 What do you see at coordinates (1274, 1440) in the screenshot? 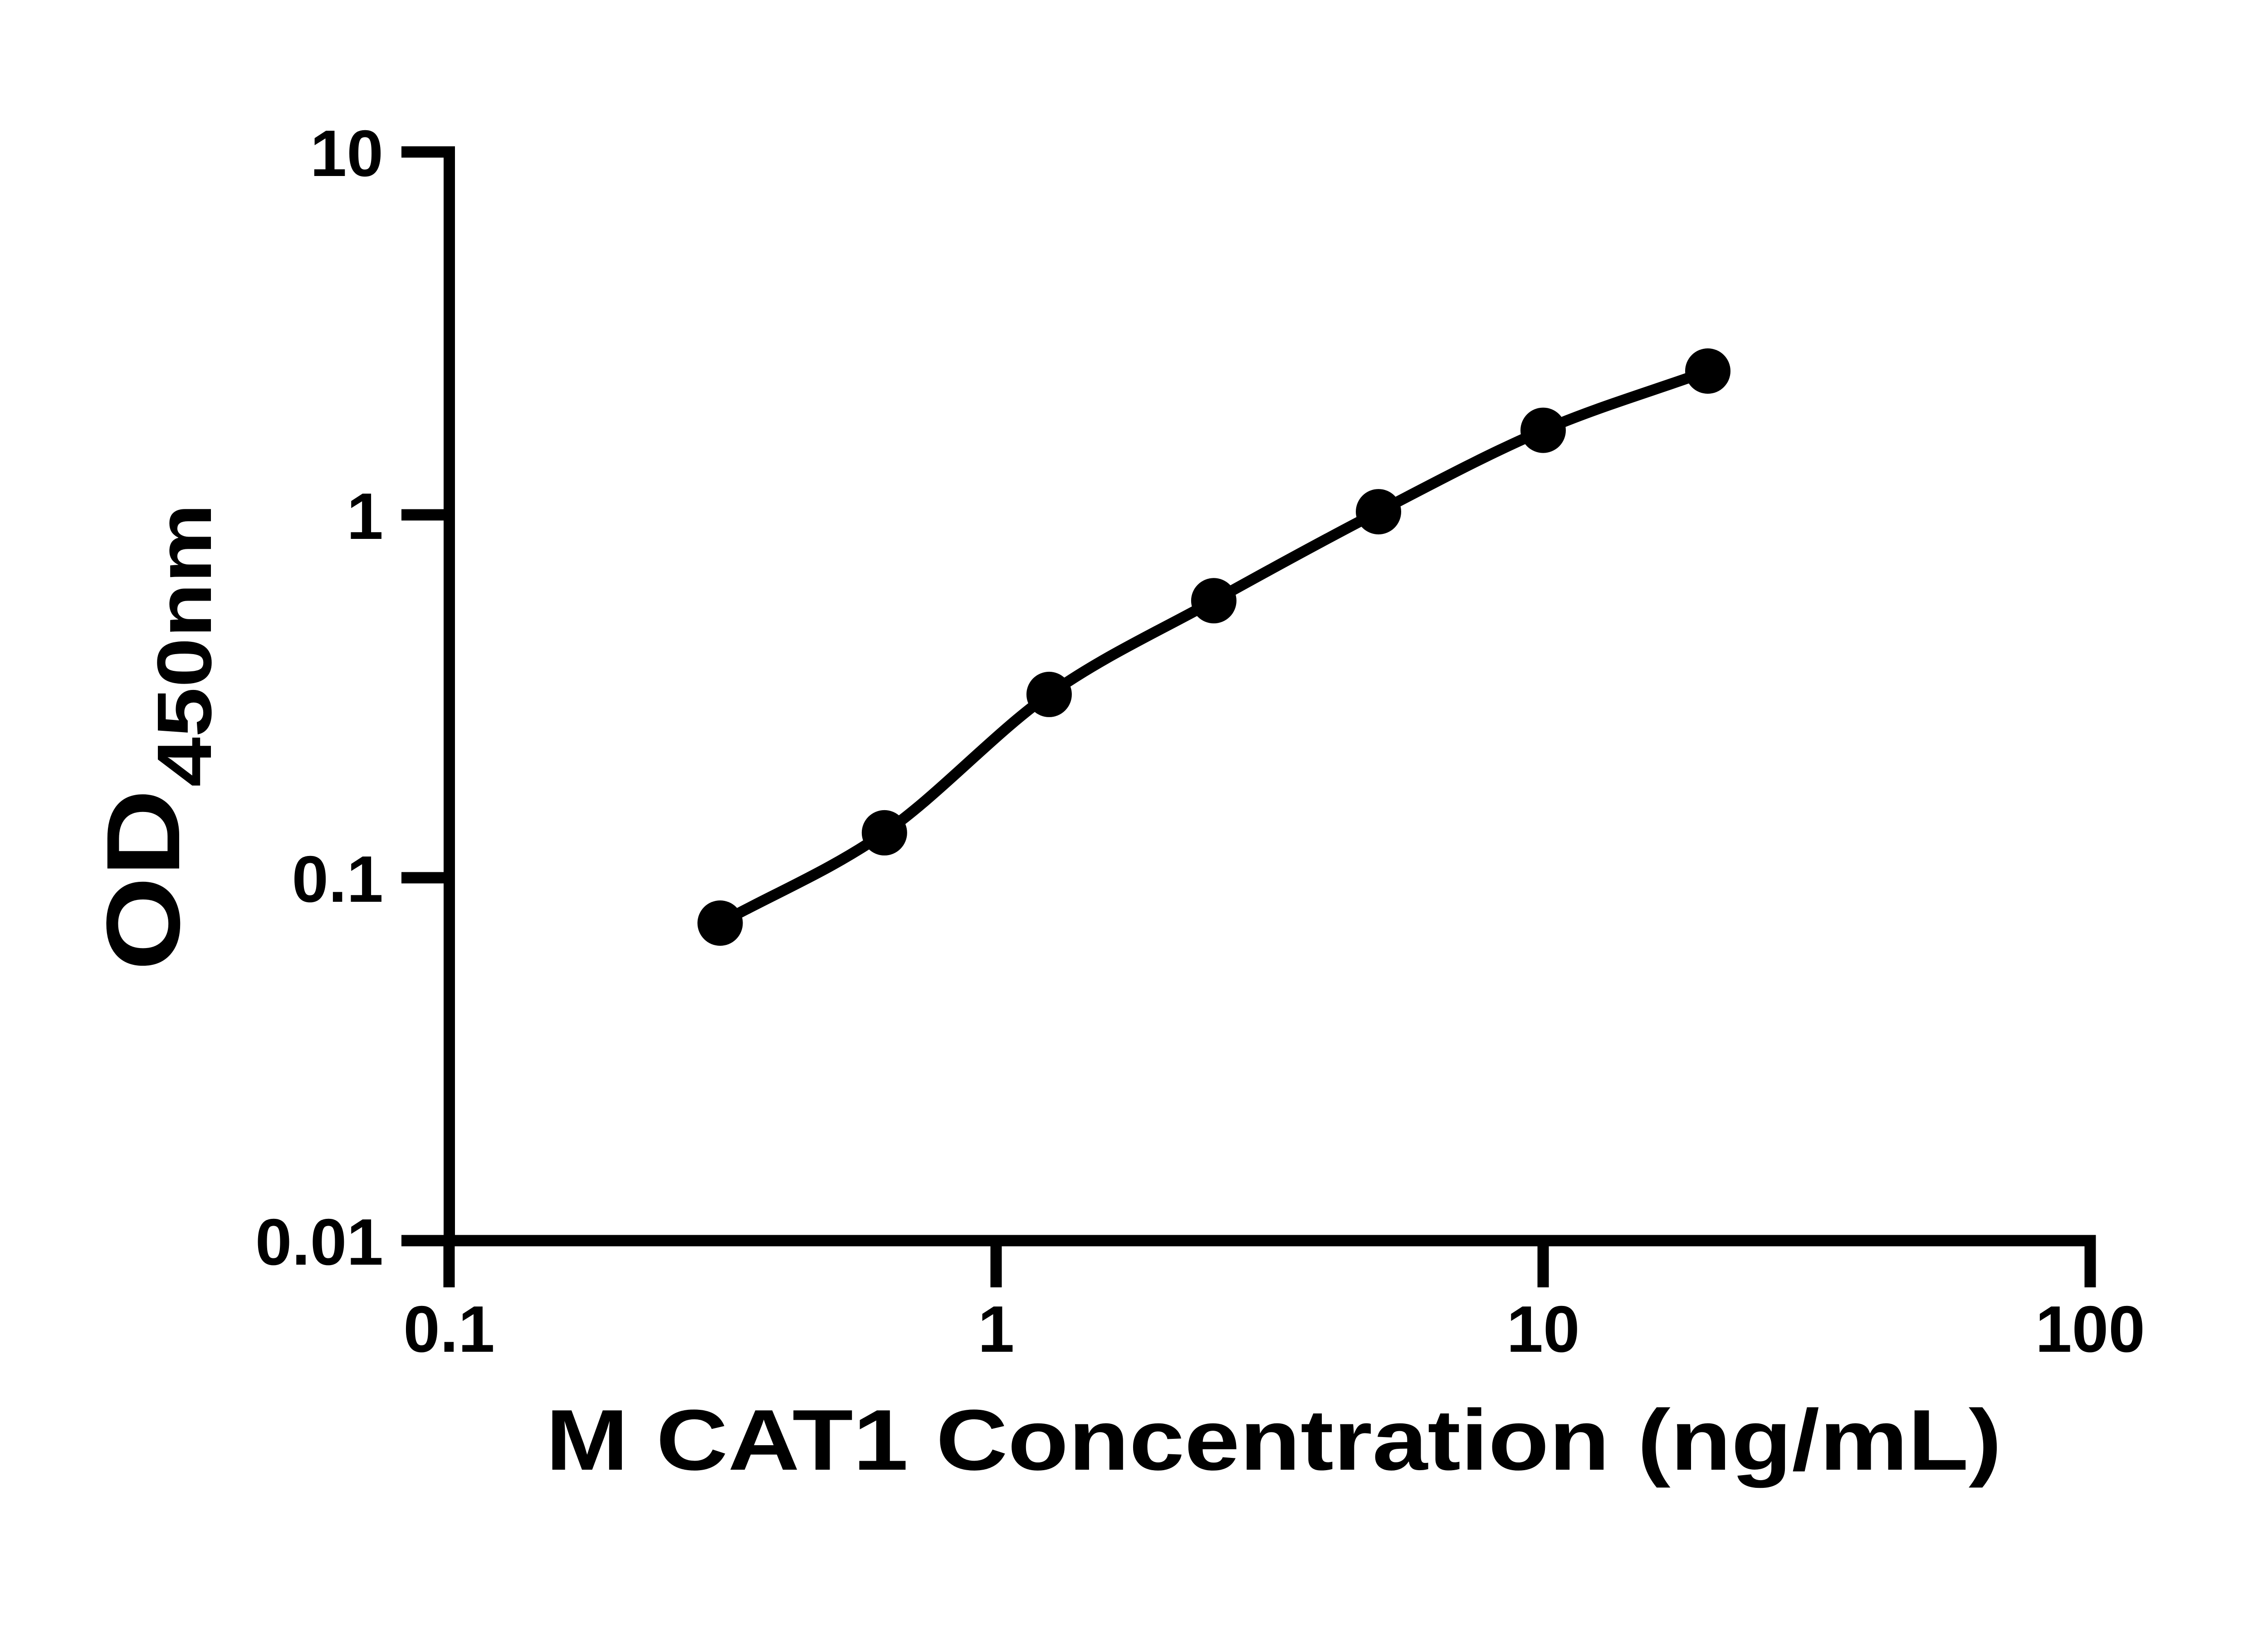
I see `x-axis-title: M CAT1 Concentration (ng/mL)` at bounding box center [1274, 1440].